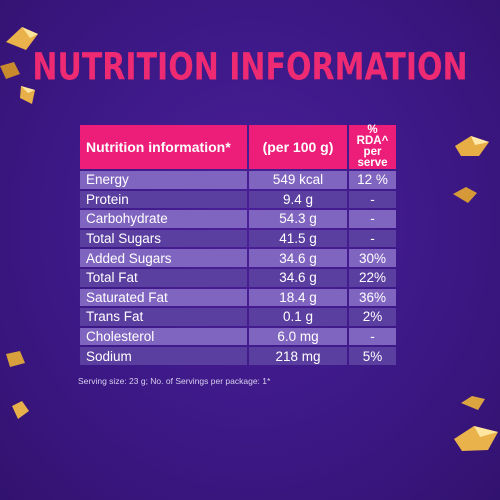 This screenshot has height=500, width=500. Describe the element at coordinates (298, 199) in the screenshot. I see `per-100g-value: 9.4 g` at that location.